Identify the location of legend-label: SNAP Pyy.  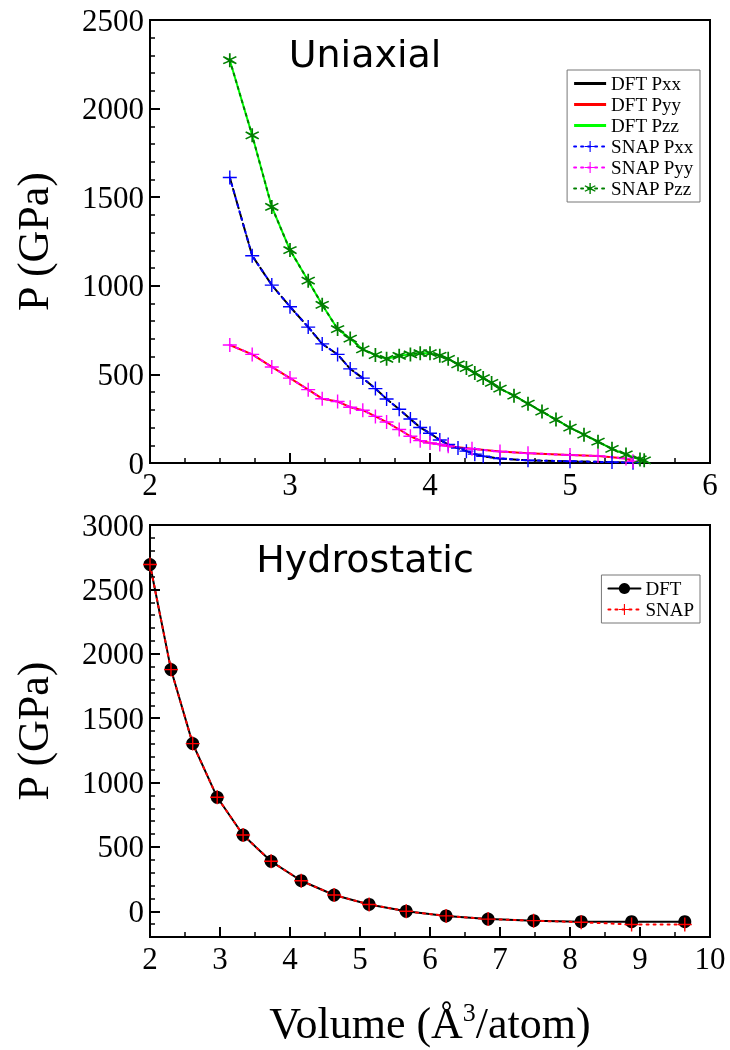
(652, 167).